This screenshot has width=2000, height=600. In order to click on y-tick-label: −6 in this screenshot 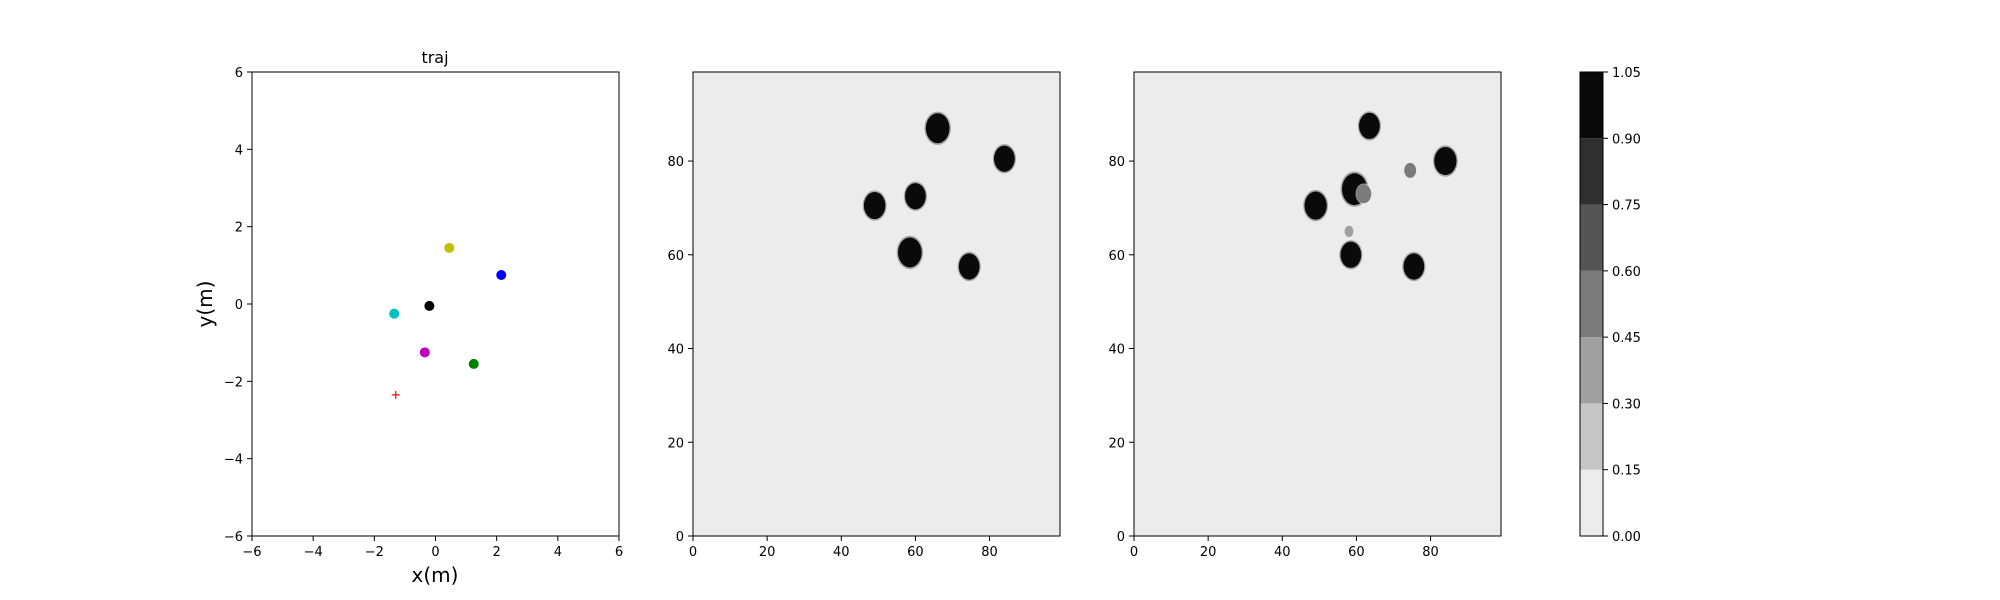, I will do `click(233, 537)`.